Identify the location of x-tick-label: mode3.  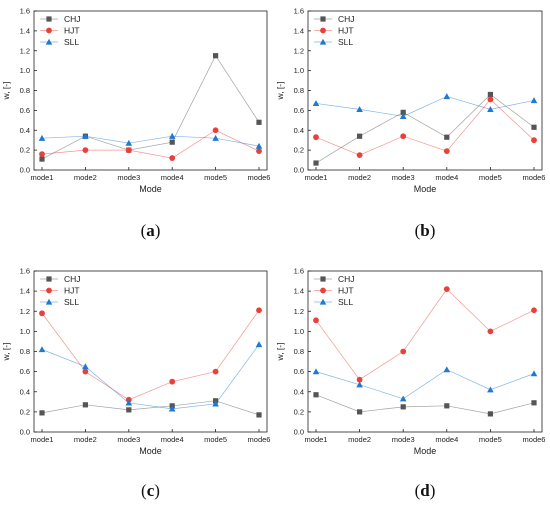
(128, 177).